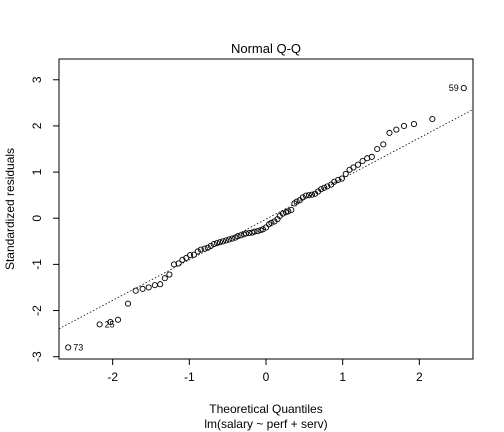  Describe the element at coordinates (265, 409) in the screenshot. I see `x-axis-label: Theoretical Quantiles` at that location.